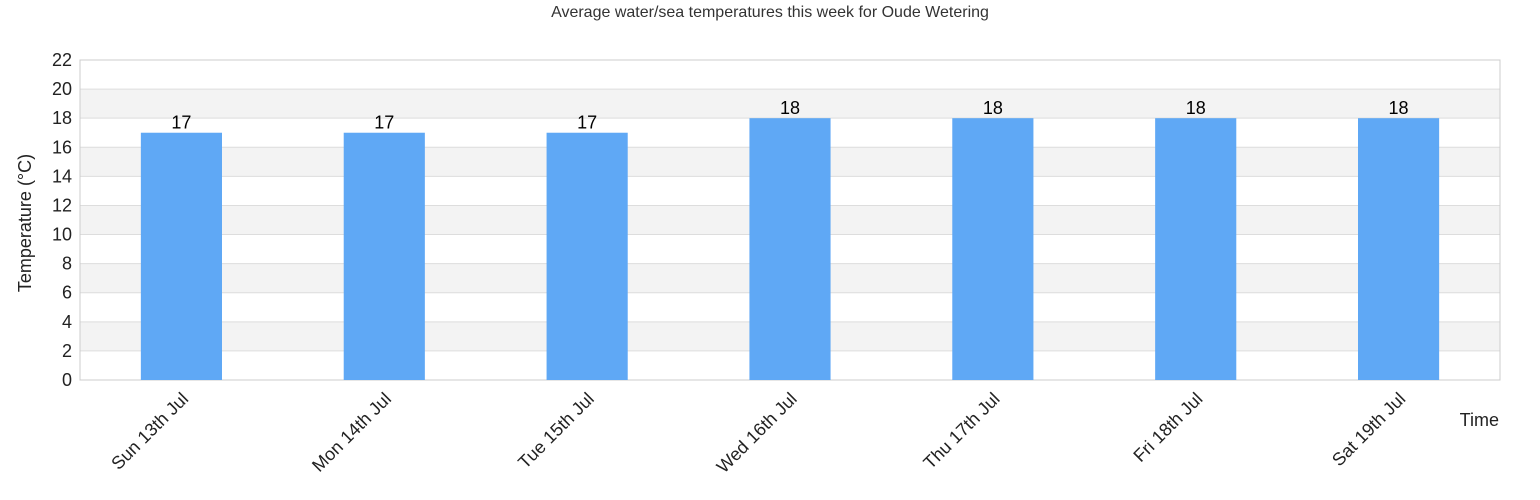 The height and width of the screenshot is (500, 1540). What do you see at coordinates (67, 264) in the screenshot?
I see `y-tick-label: 8` at bounding box center [67, 264].